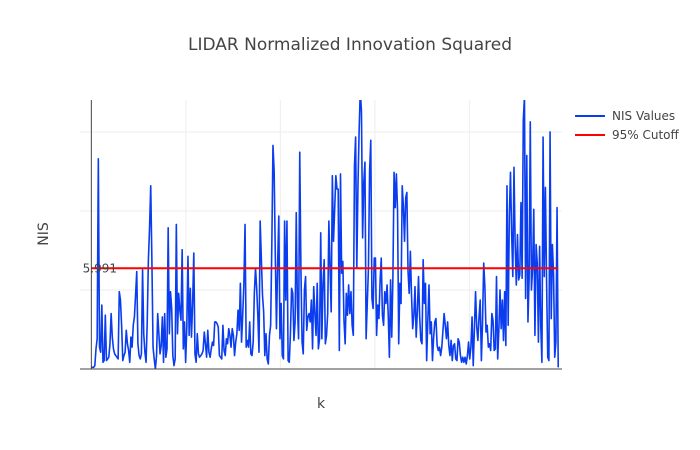 Image resolution: width=700 pixels, height=450 pixels. Describe the element at coordinates (627, 125) in the screenshot. I see `legend: NIS Values 95% Cutoff` at that location.